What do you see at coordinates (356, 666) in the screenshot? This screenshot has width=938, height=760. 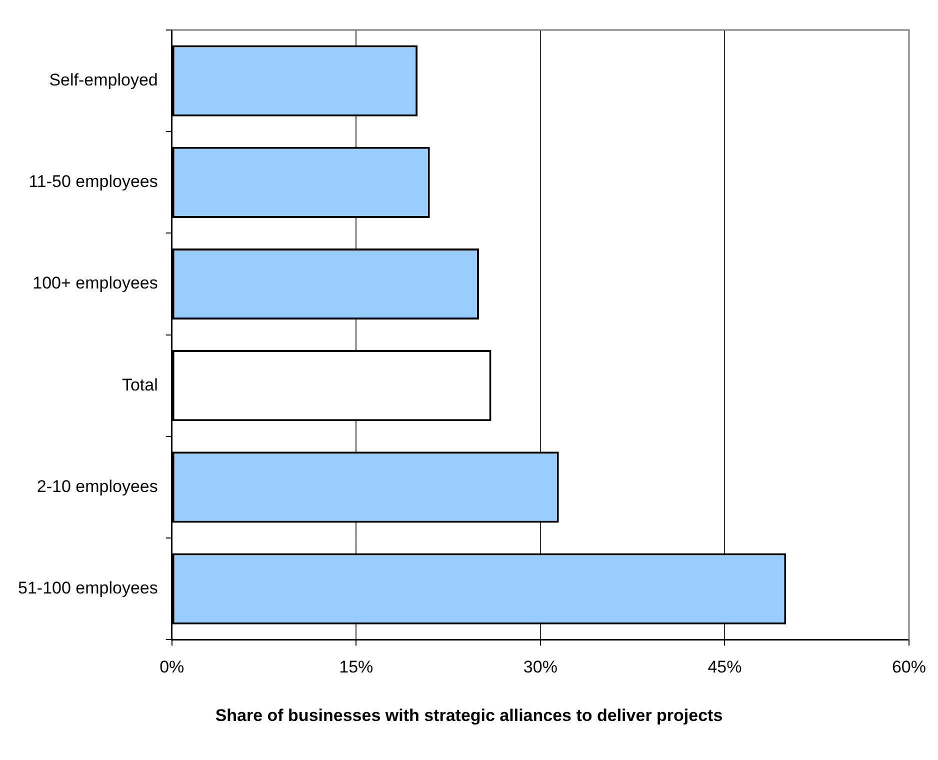 I see `x-tick-label: 15%` at bounding box center [356, 666].